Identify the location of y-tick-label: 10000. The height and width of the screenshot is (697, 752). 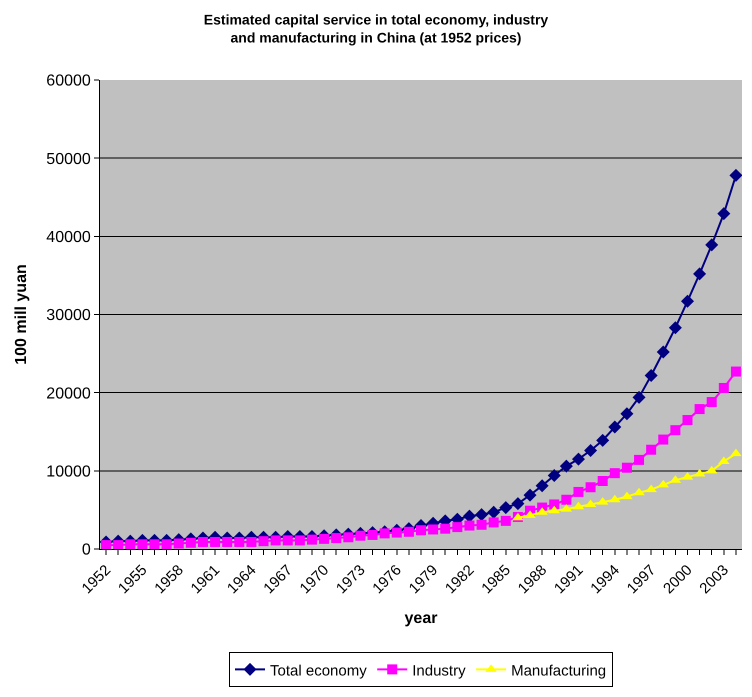
(68, 471).